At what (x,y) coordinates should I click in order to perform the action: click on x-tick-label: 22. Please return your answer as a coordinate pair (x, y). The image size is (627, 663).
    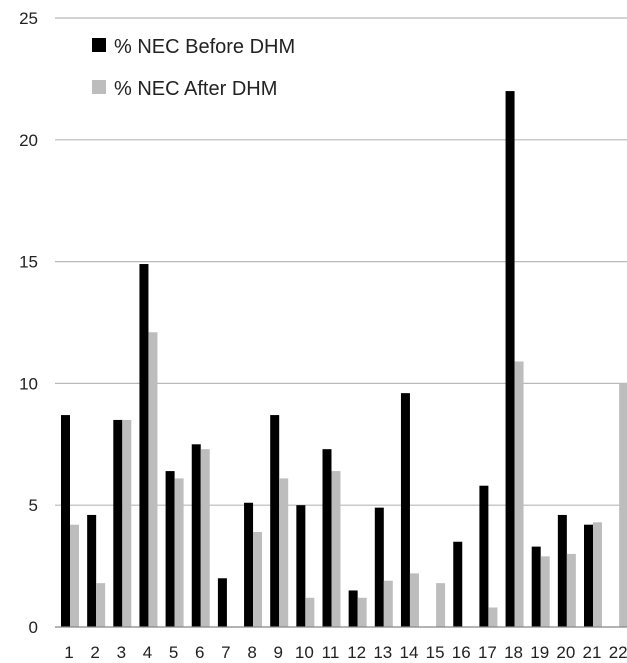
    Looking at the image, I should click on (618, 652).